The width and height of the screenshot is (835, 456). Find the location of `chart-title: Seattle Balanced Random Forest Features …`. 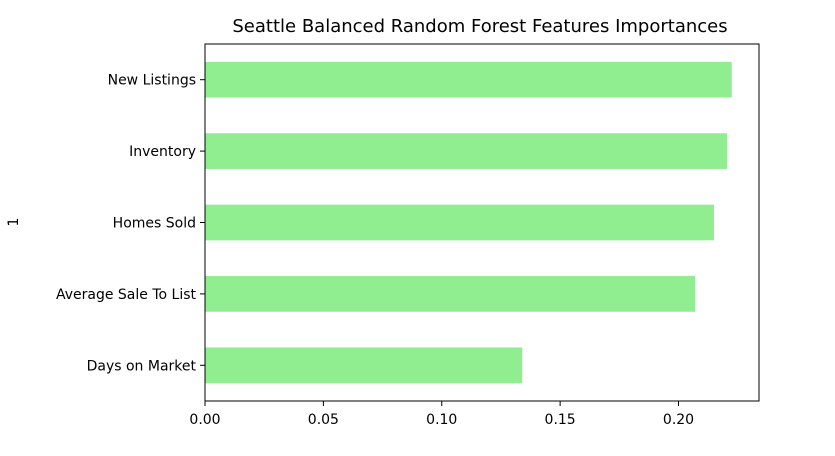

chart-title: Seattle Balanced Random Forest Features … is located at coordinates (479, 26).